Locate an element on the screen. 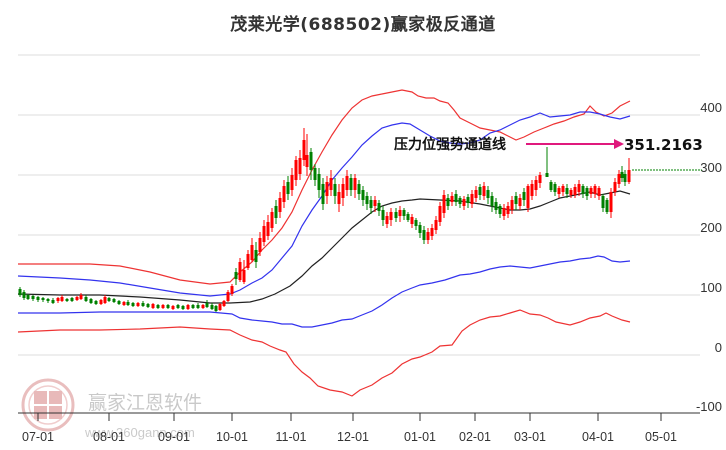  x-tick-label: 10-01 is located at coordinates (232, 437).